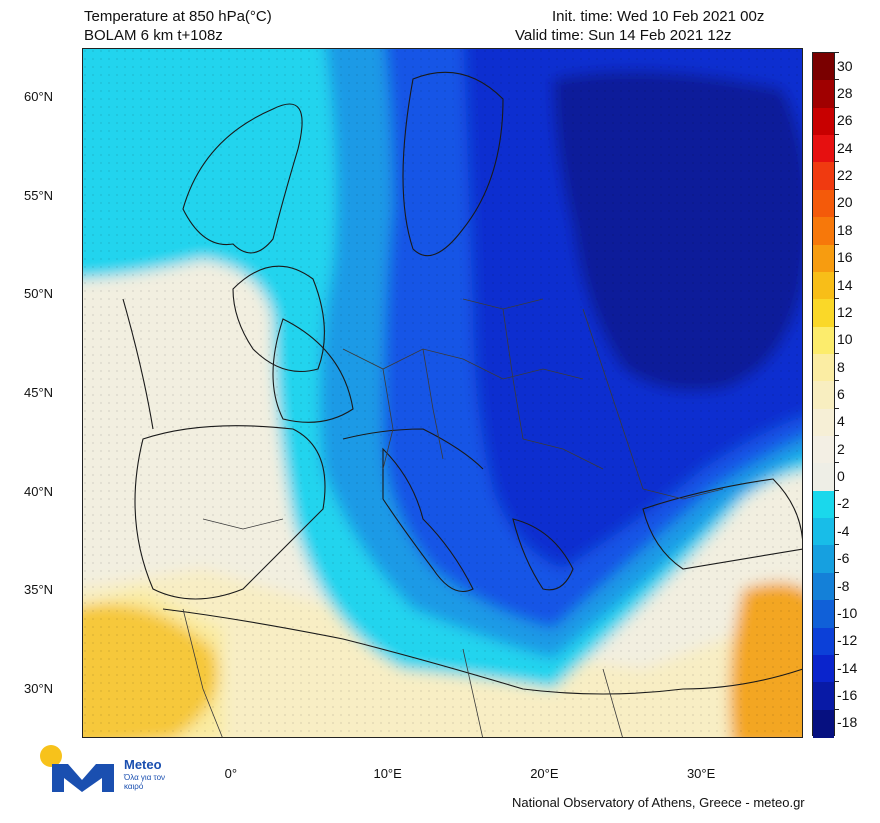 The height and width of the screenshot is (823, 880). What do you see at coordinates (39, 590) in the screenshot?
I see `lat-label: 35°N` at bounding box center [39, 590].